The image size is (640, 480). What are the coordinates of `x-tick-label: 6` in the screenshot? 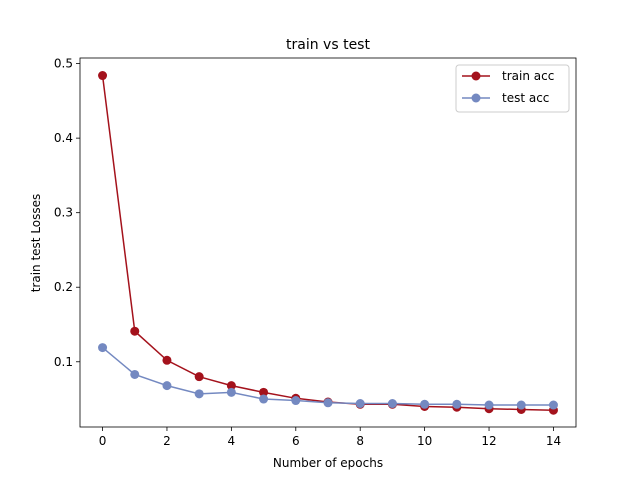 It's located at (296, 441).